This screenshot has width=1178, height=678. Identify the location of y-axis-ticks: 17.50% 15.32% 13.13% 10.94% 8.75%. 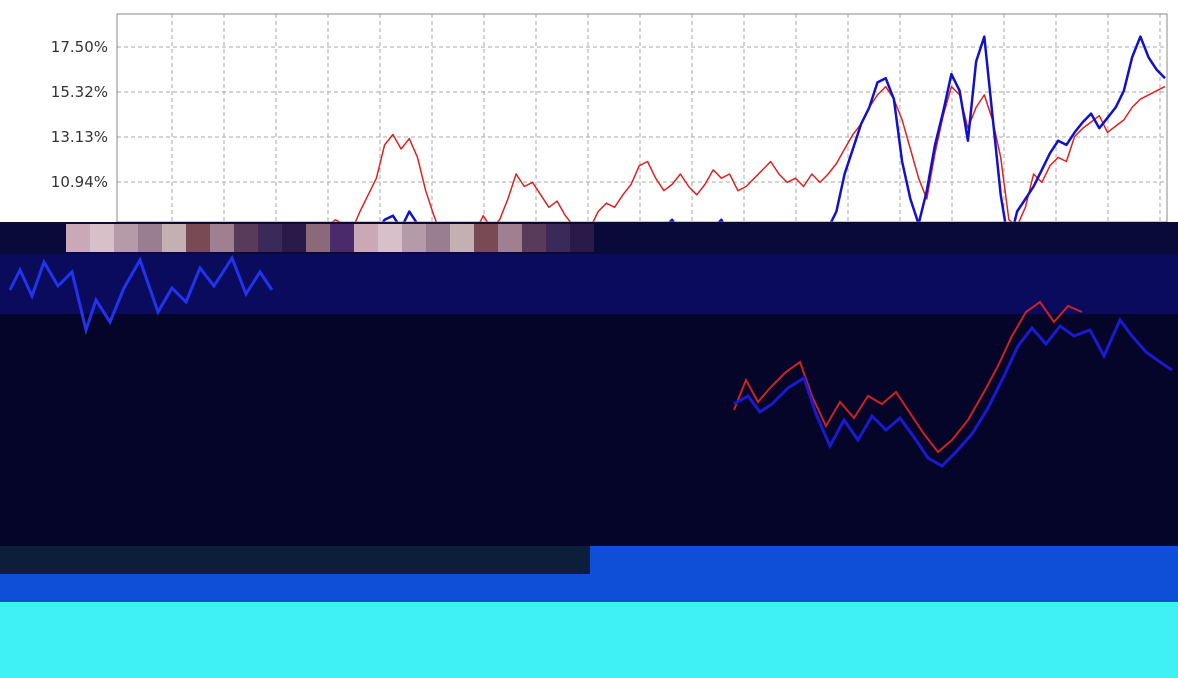
(79, 130).